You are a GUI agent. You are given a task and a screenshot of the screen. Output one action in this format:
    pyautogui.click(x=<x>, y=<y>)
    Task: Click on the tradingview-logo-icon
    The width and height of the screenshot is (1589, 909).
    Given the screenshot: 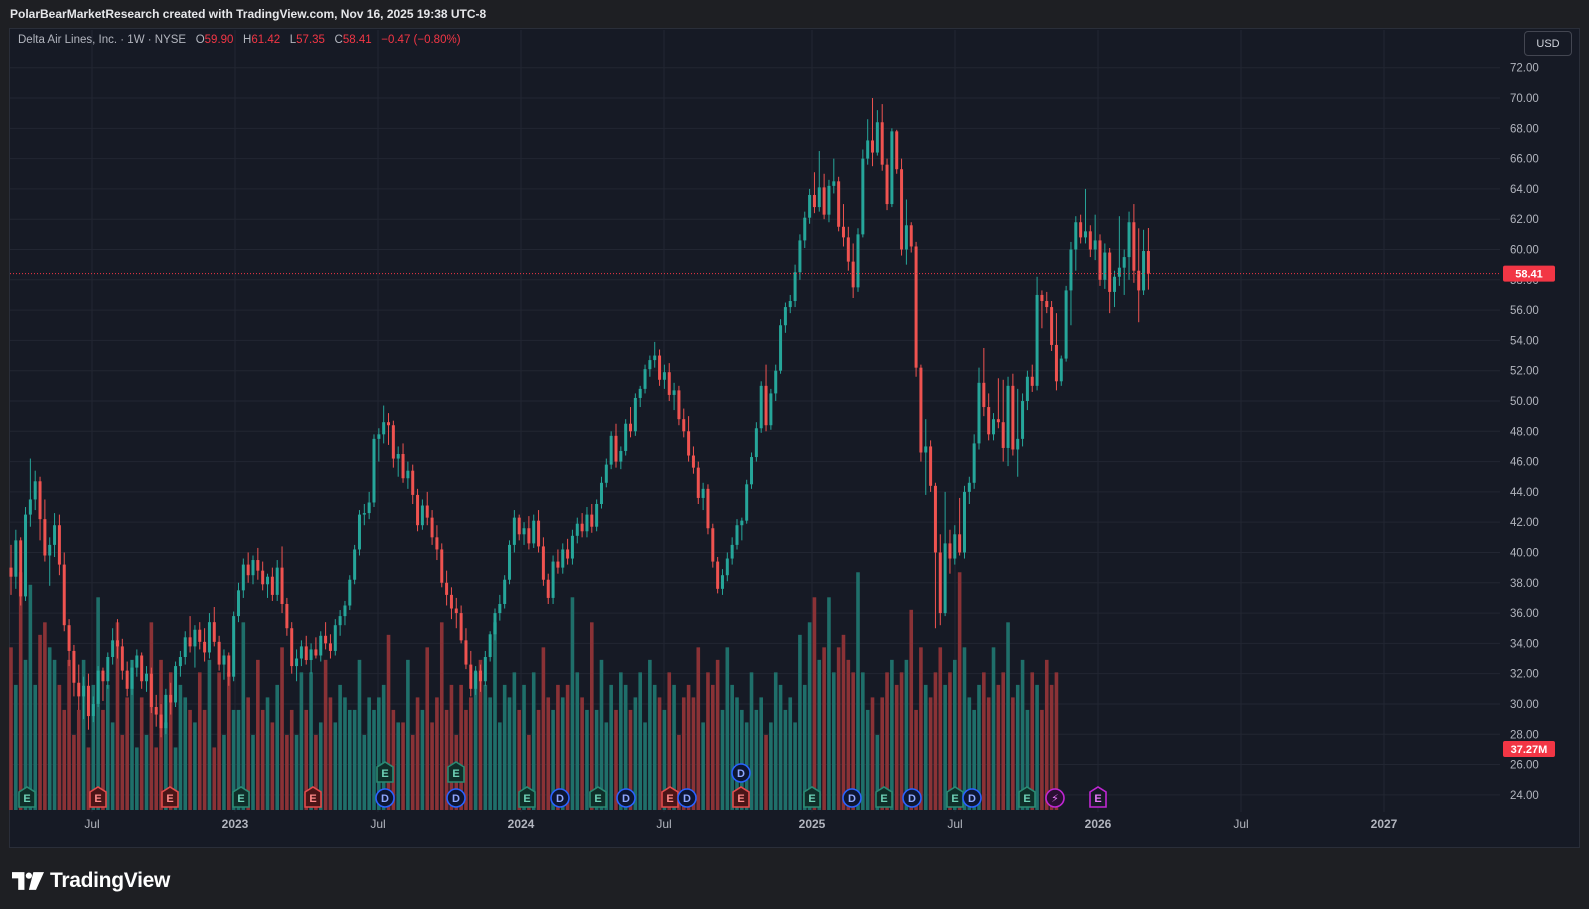 What is the action you would take?
    pyautogui.click(x=28, y=881)
    